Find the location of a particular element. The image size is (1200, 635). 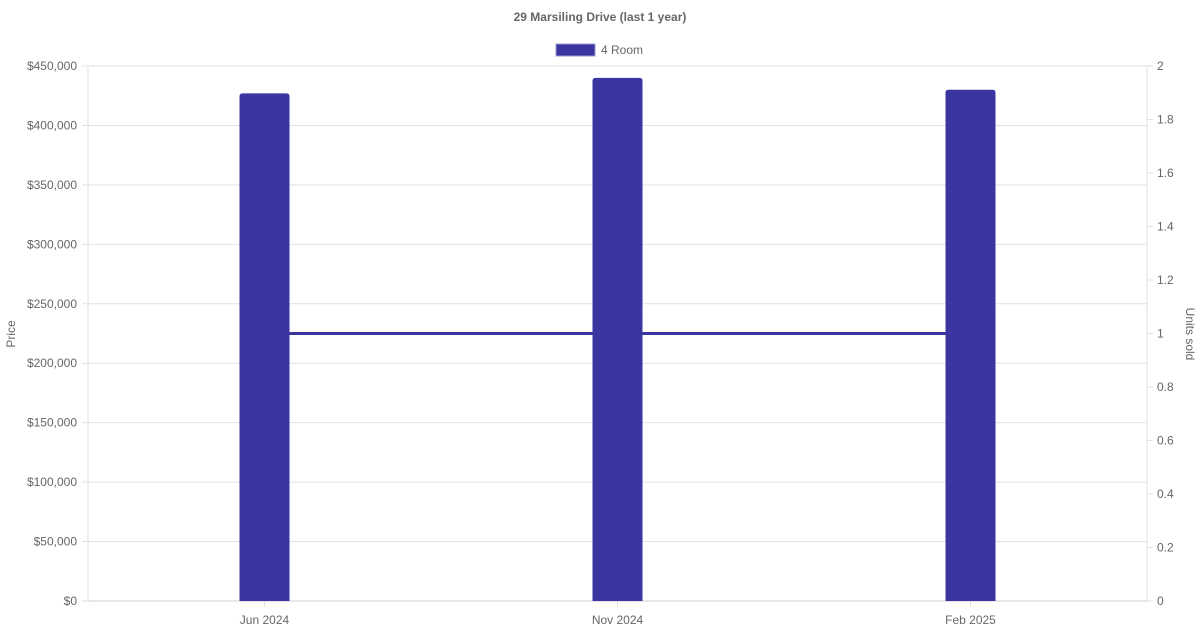

y2-tick-label: 1 is located at coordinates (1160, 334).